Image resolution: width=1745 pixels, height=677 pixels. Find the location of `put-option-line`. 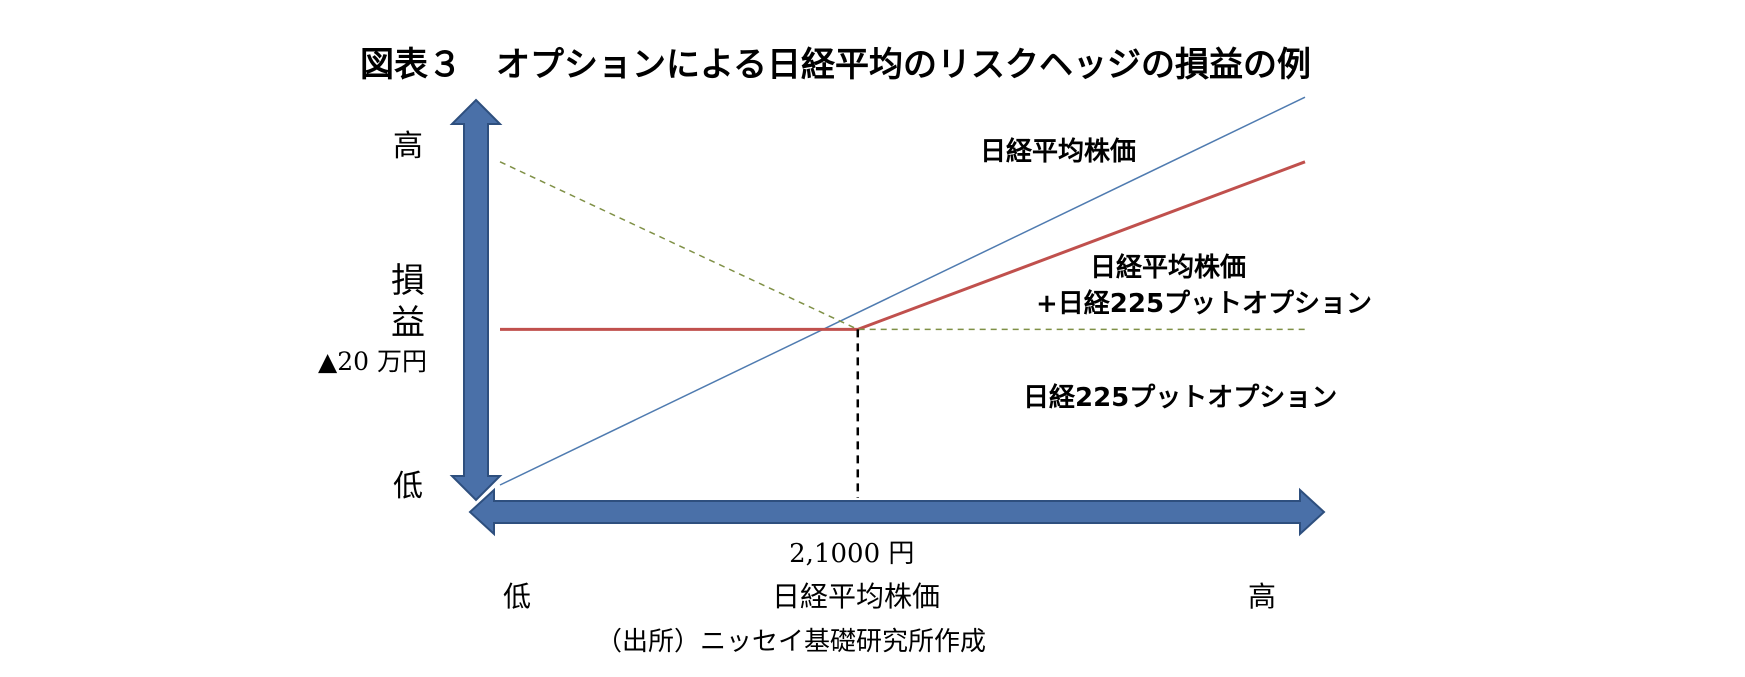

put-option-line is located at coordinates (902, 246).